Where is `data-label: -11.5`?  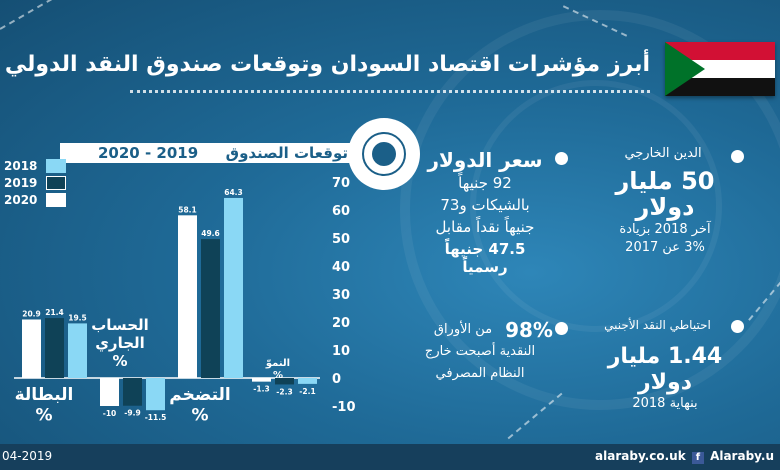
data-label: -11.5 is located at coordinates (156, 417).